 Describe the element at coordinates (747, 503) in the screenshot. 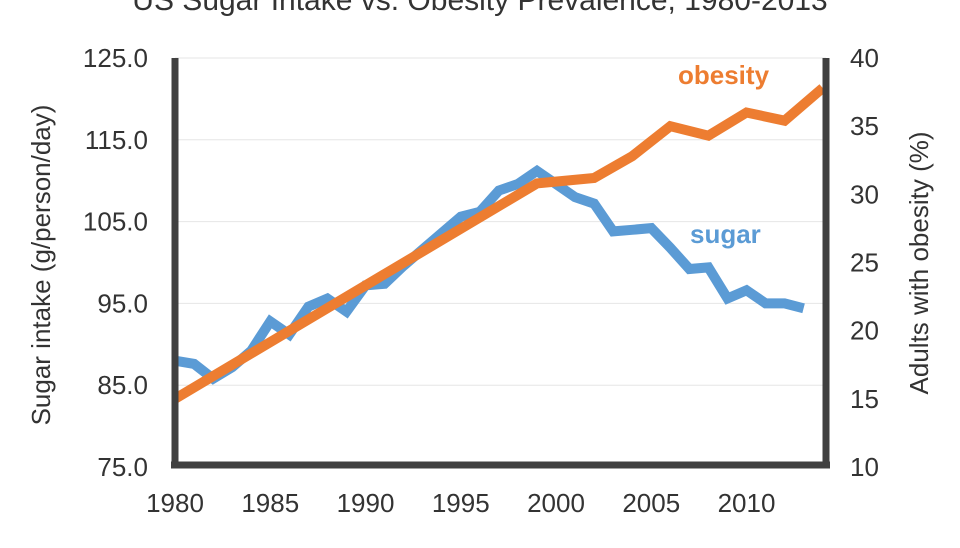

I see `x-tick-label: 2010` at that location.